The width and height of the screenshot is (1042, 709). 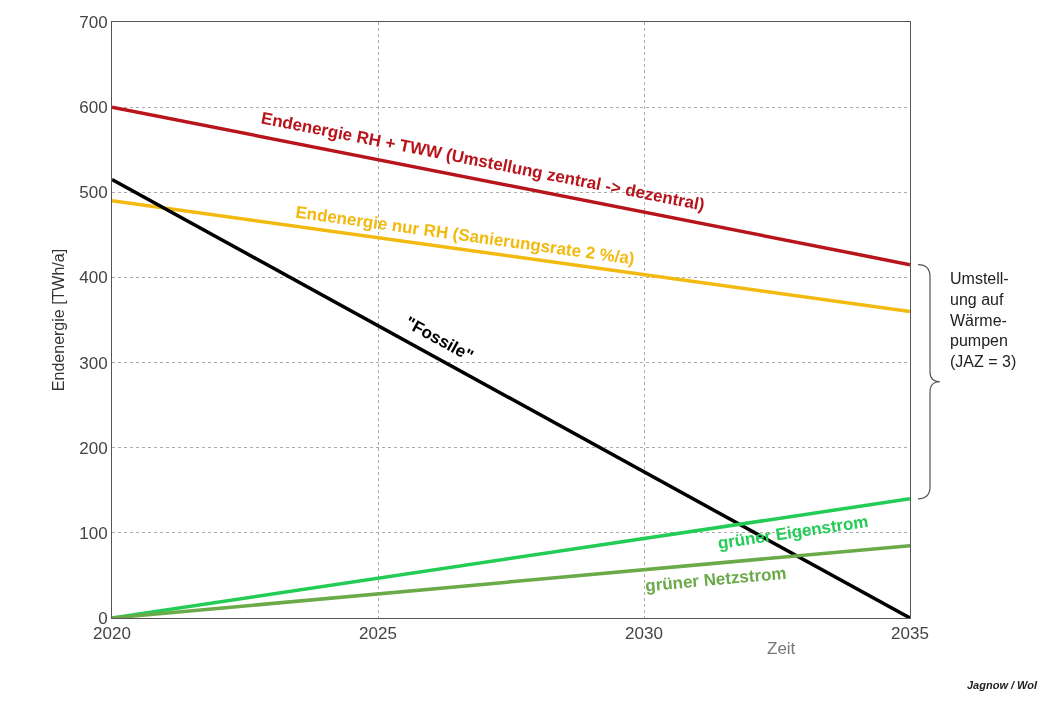 What do you see at coordinates (1003, 685) in the screenshot?
I see `text: Jagnow / Wol` at bounding box center [1003, 685].